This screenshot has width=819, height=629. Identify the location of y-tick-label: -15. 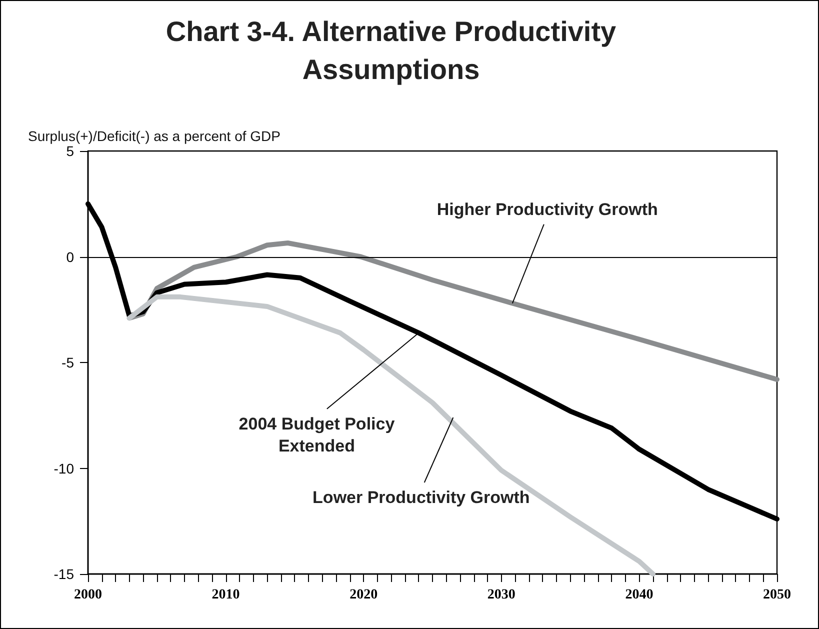
(64, 574).